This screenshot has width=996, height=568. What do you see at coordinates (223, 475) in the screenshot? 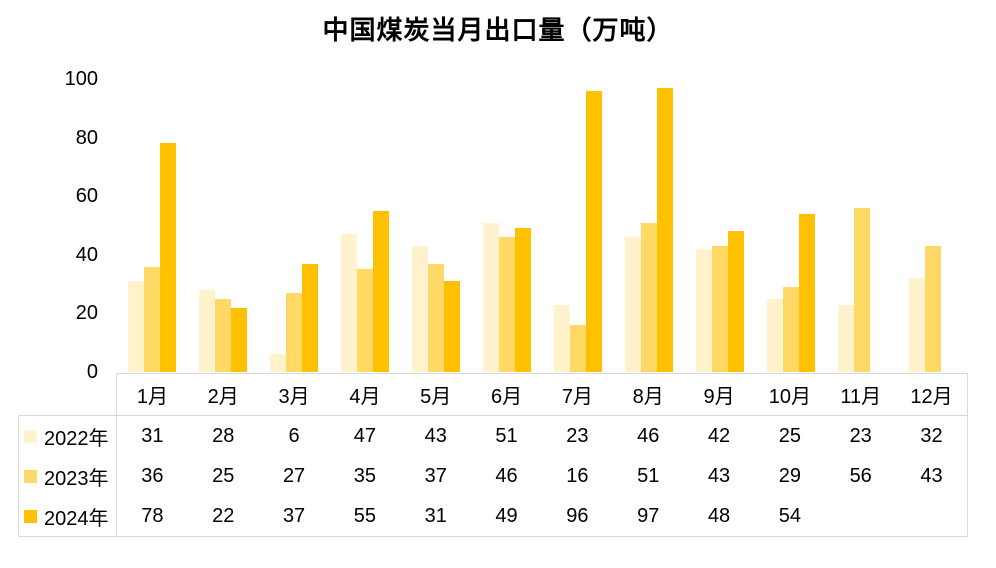
I see `table-cell-2023年-2月: 25` at bounding box center [223, 475].